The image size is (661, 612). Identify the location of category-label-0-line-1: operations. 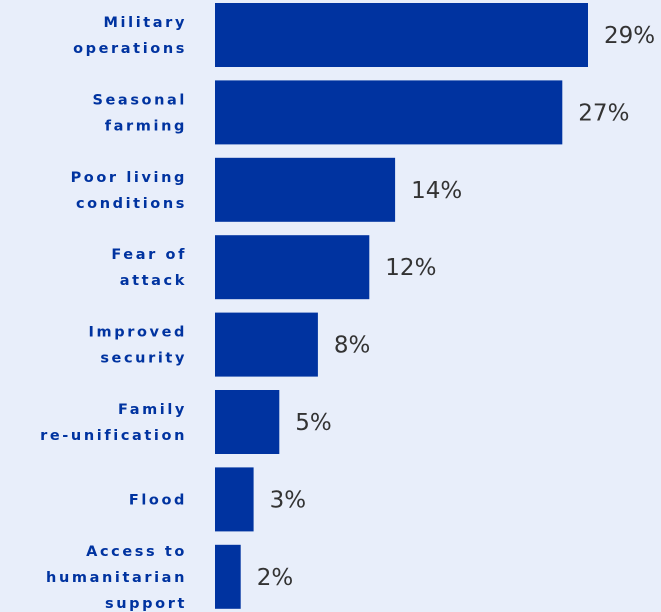
(130, 49).